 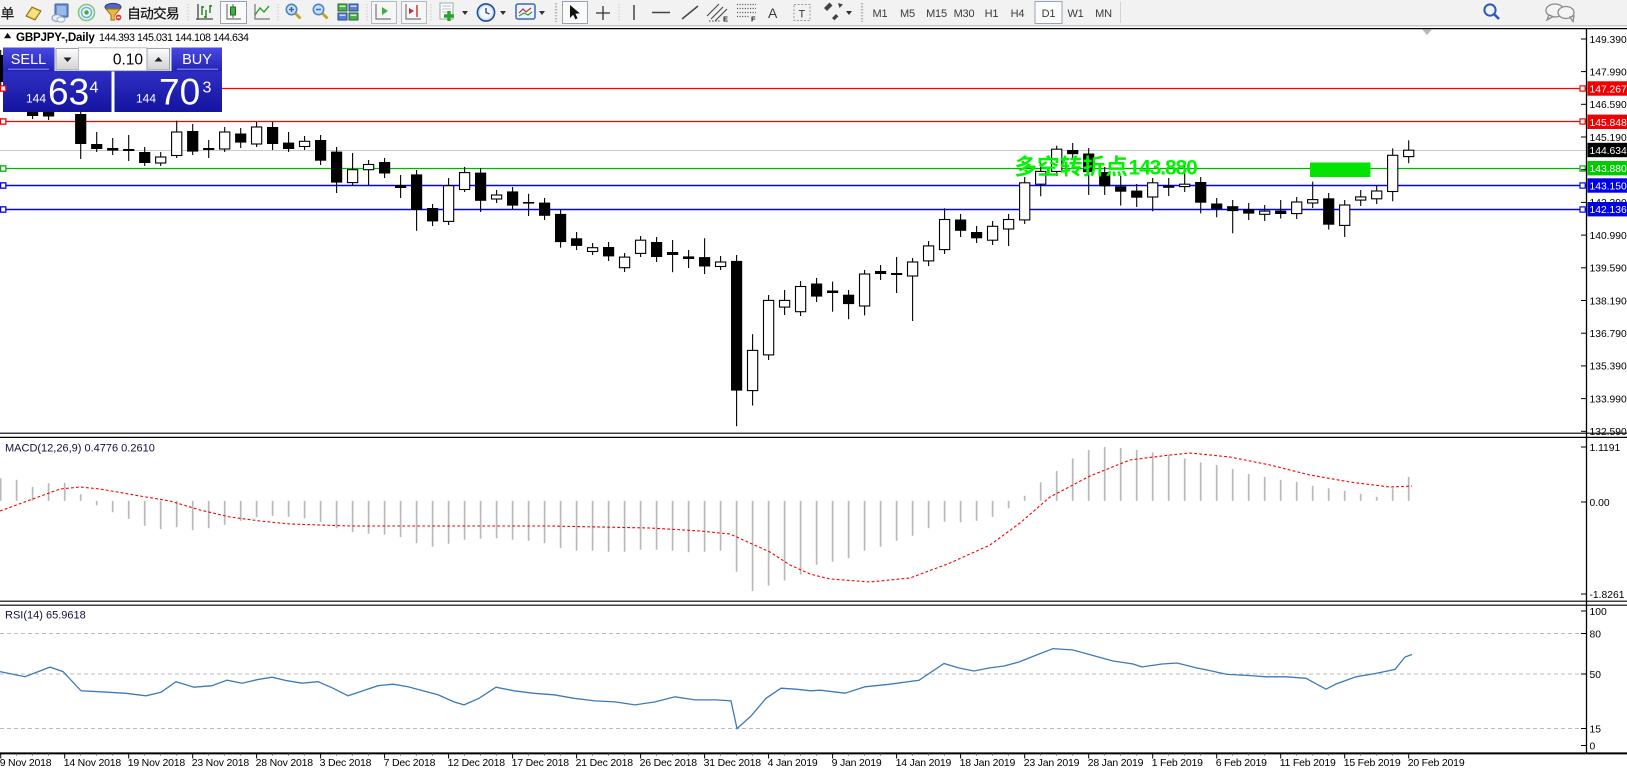 I want to click on svg-text: -1.8261, so click(x=1607, y=595).